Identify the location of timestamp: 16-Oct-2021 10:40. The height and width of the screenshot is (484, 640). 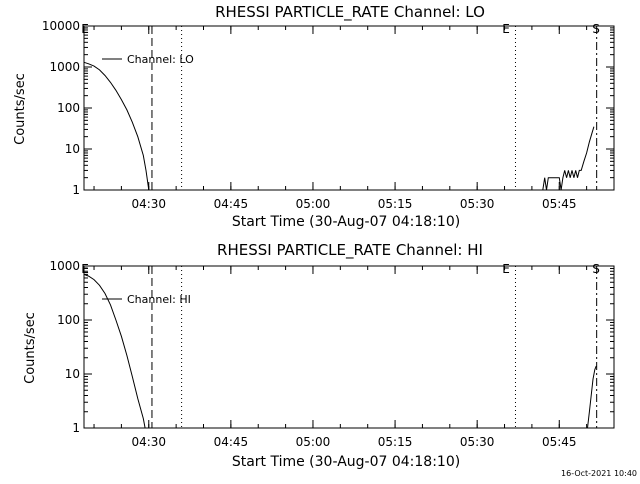
(599, 473).